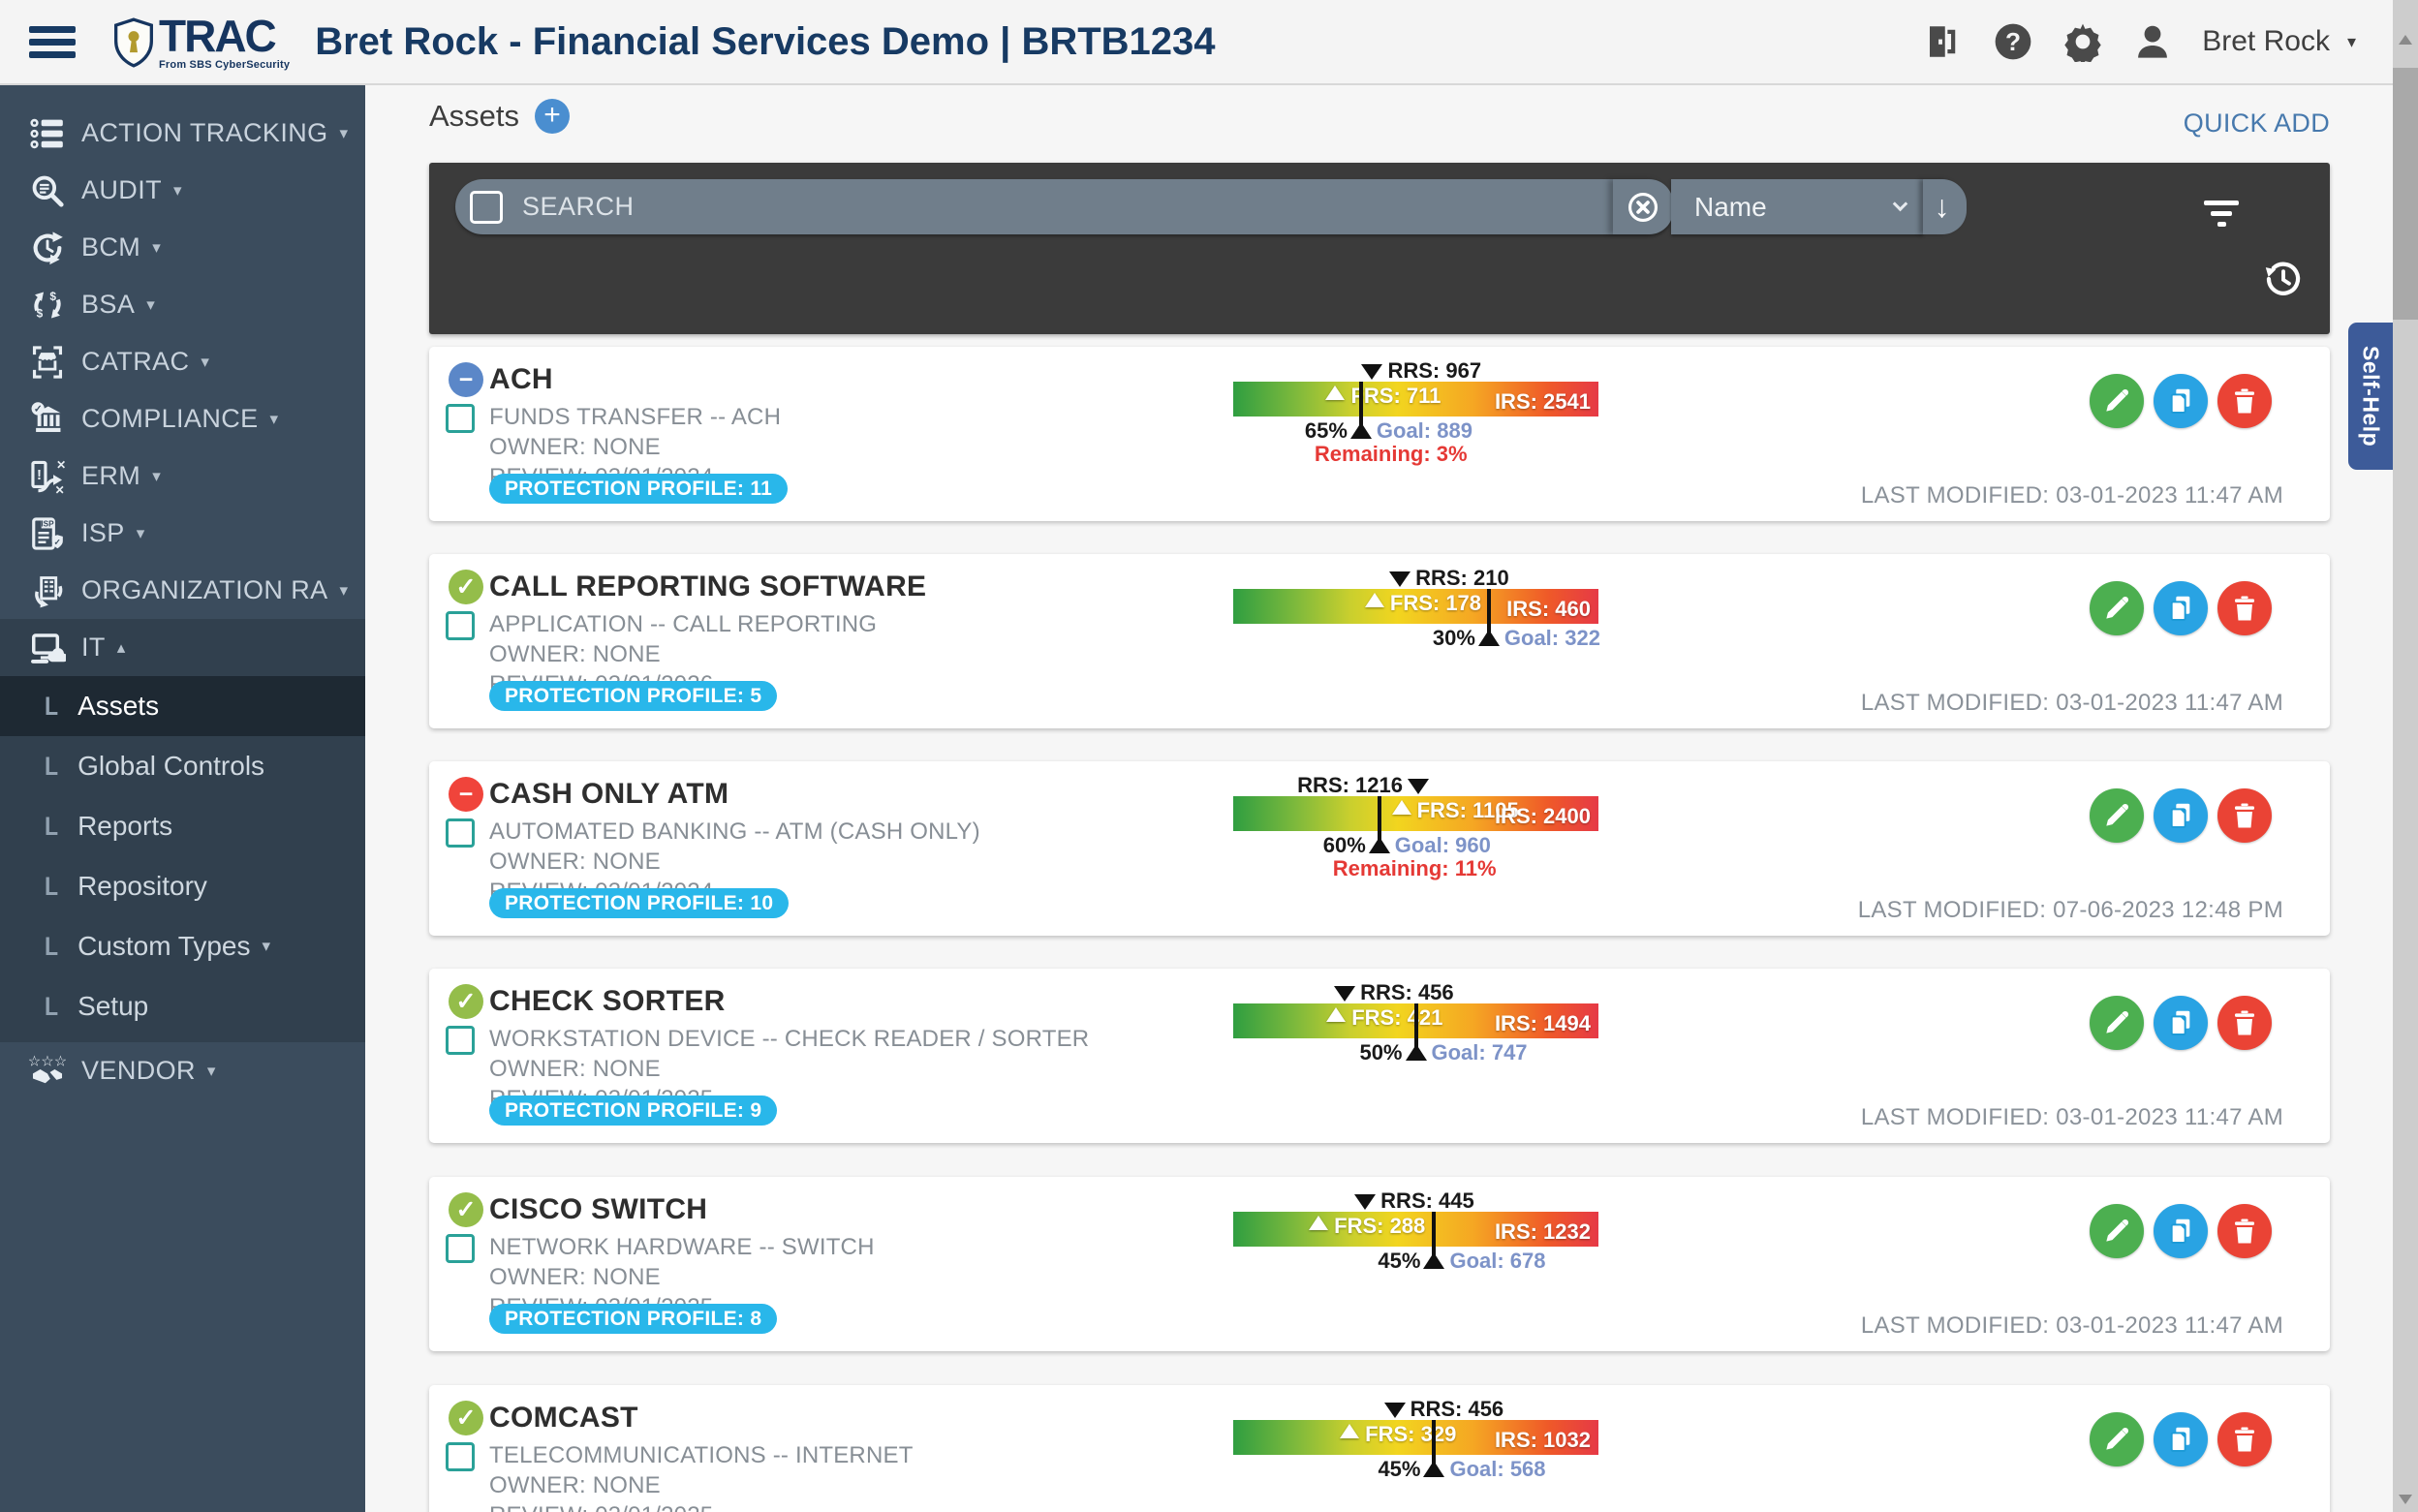  What do you see at coordinates (2351, 41) in the screenshot?
I see `chevron-down-icon: ▾` at bounding box center [2351, 41].